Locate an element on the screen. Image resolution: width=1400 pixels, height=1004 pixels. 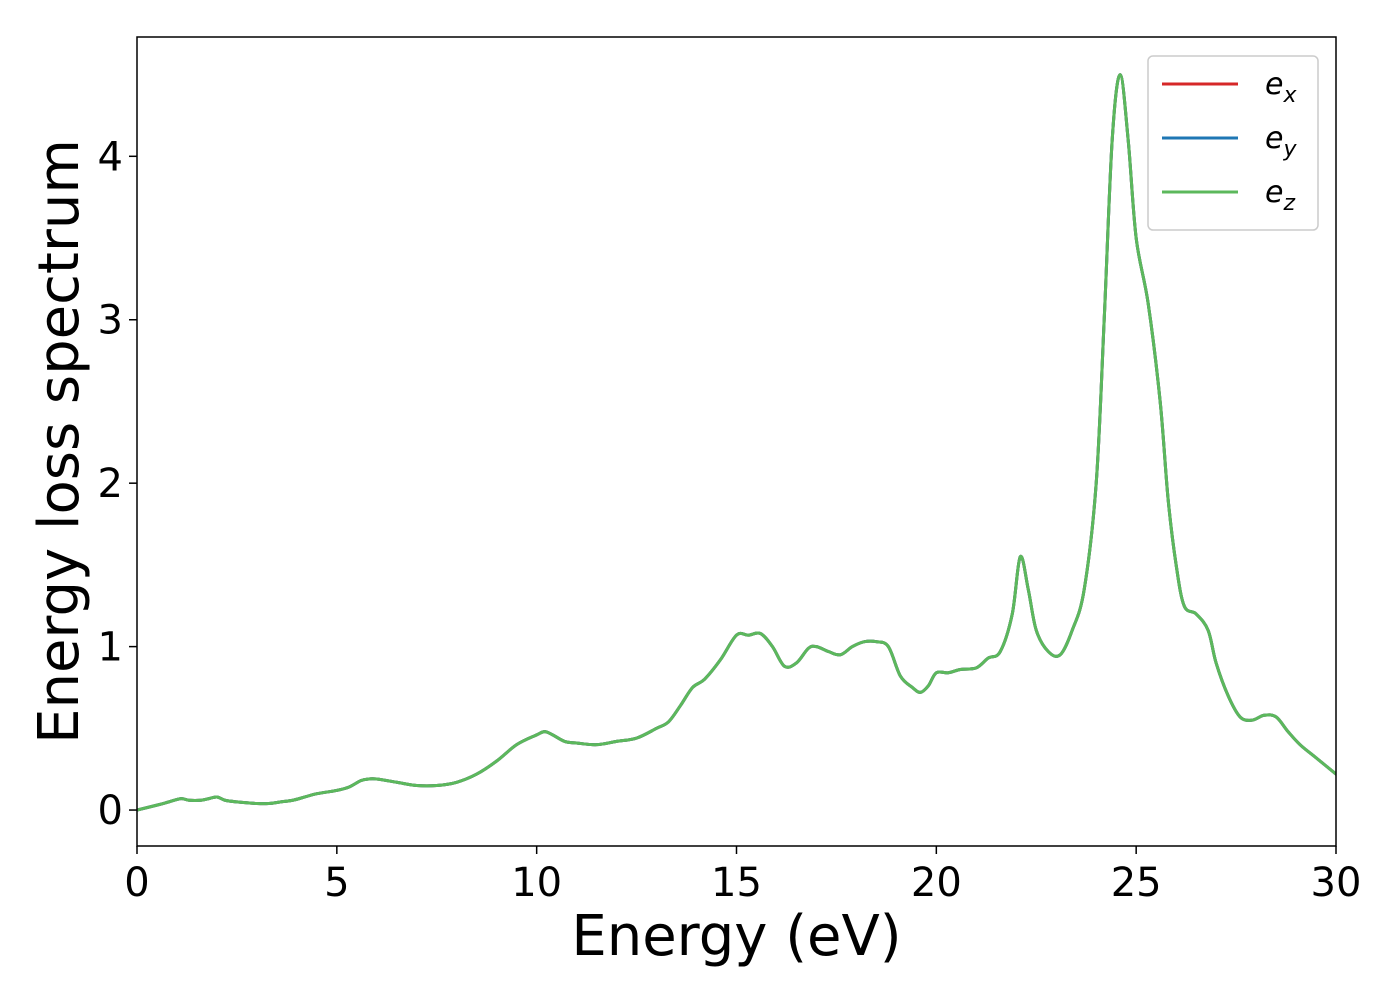
x-tick-label: 10 is located at coordinates (536, 883).